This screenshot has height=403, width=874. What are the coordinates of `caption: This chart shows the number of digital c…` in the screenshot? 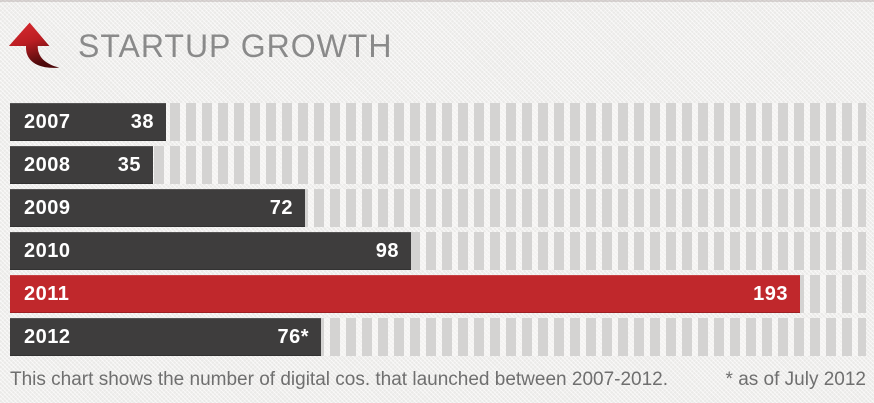 It's located at (438, 380).